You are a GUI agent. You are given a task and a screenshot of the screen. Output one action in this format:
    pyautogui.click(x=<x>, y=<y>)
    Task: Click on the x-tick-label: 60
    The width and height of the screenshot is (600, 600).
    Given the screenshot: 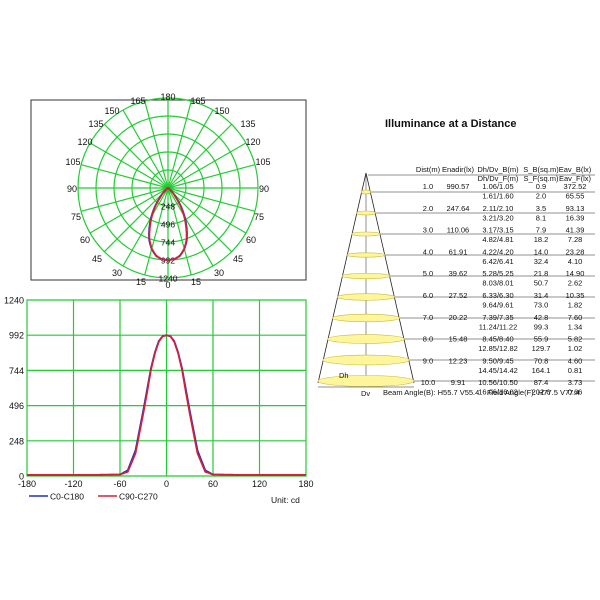 What is the action you would take?
    pyautogui.click(x=213, y=484)
    